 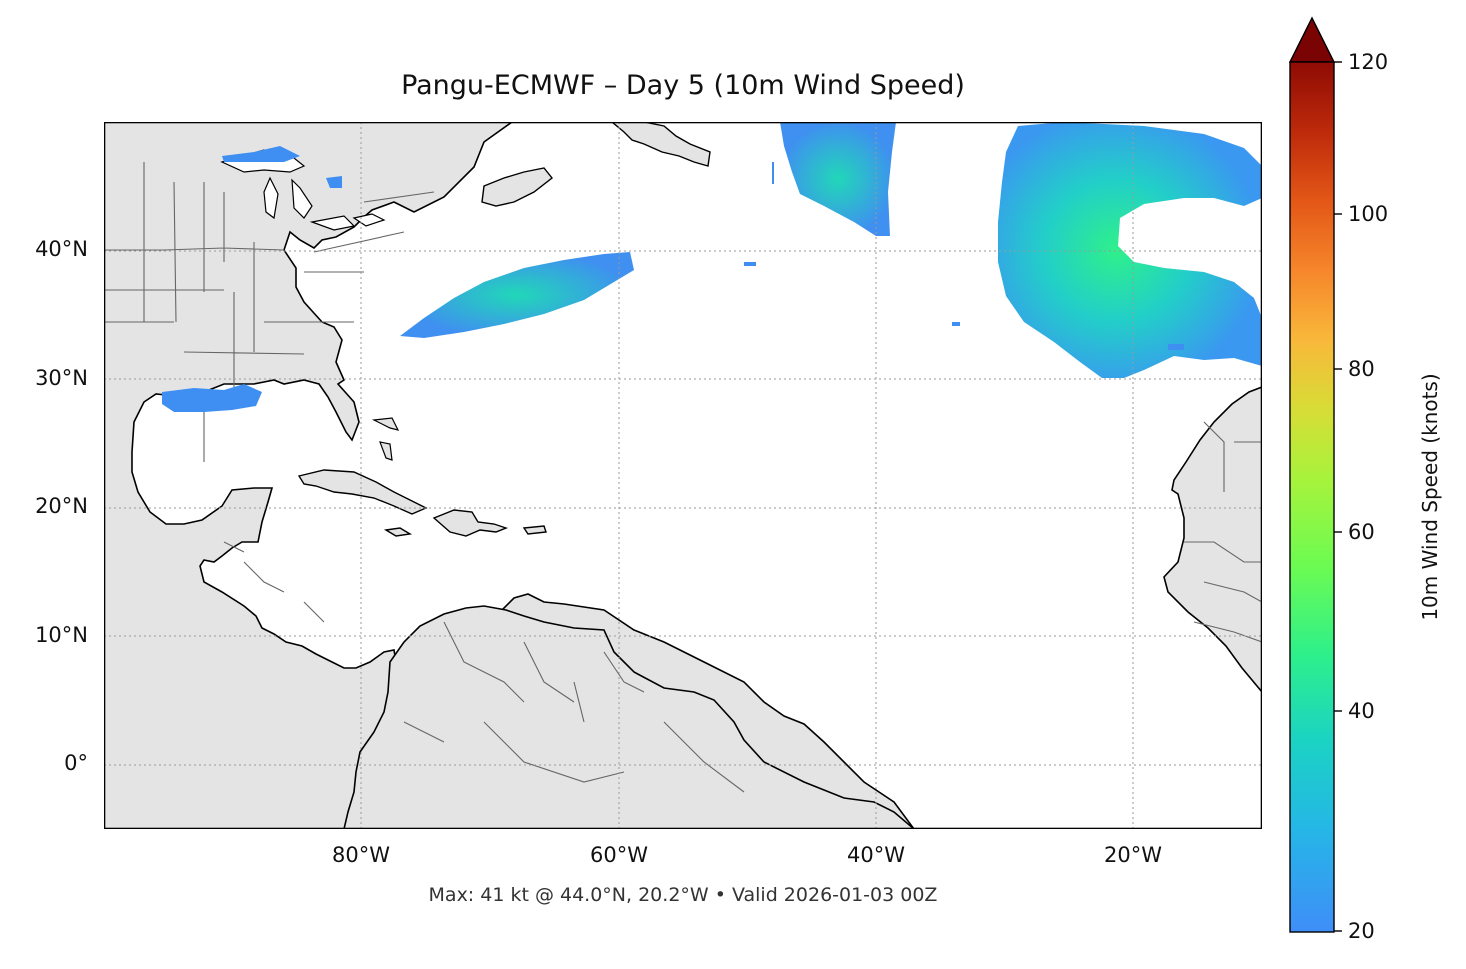 I want to click on colorbar-tick-20: 20, so click(x=1361, y=931).